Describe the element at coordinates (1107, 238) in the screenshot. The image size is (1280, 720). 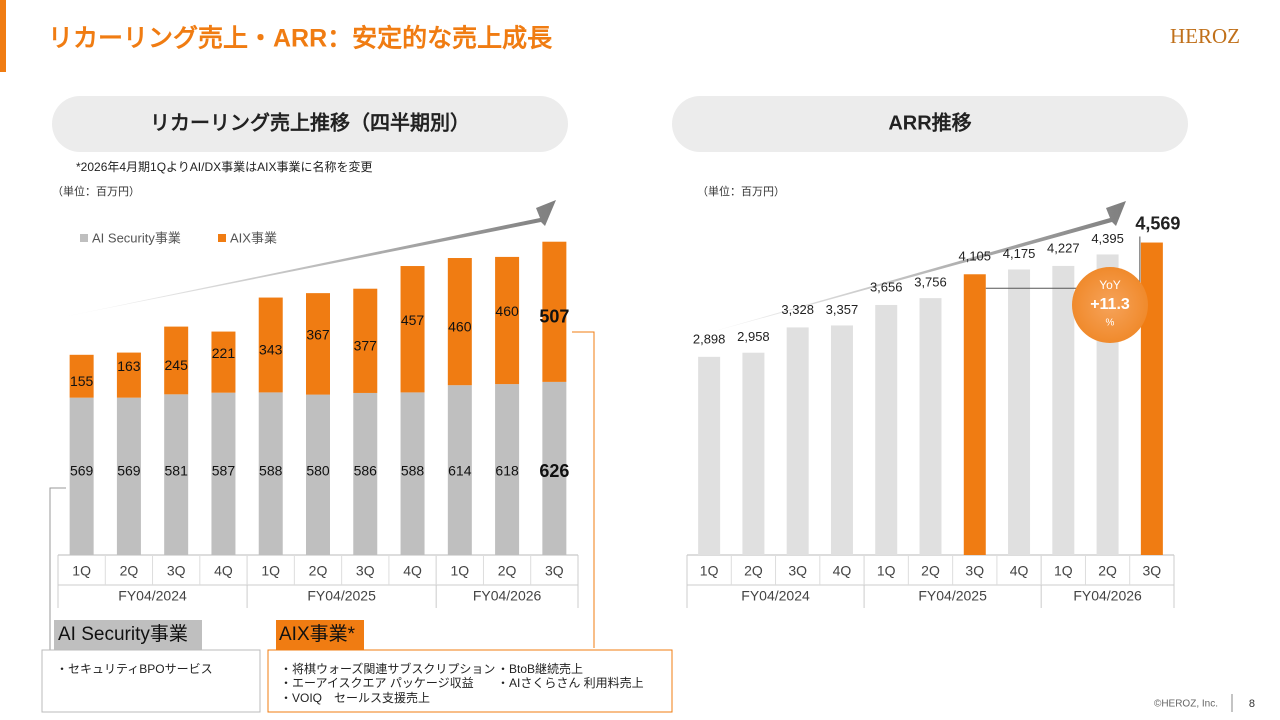
I see `data-label: 4,395` at that location.